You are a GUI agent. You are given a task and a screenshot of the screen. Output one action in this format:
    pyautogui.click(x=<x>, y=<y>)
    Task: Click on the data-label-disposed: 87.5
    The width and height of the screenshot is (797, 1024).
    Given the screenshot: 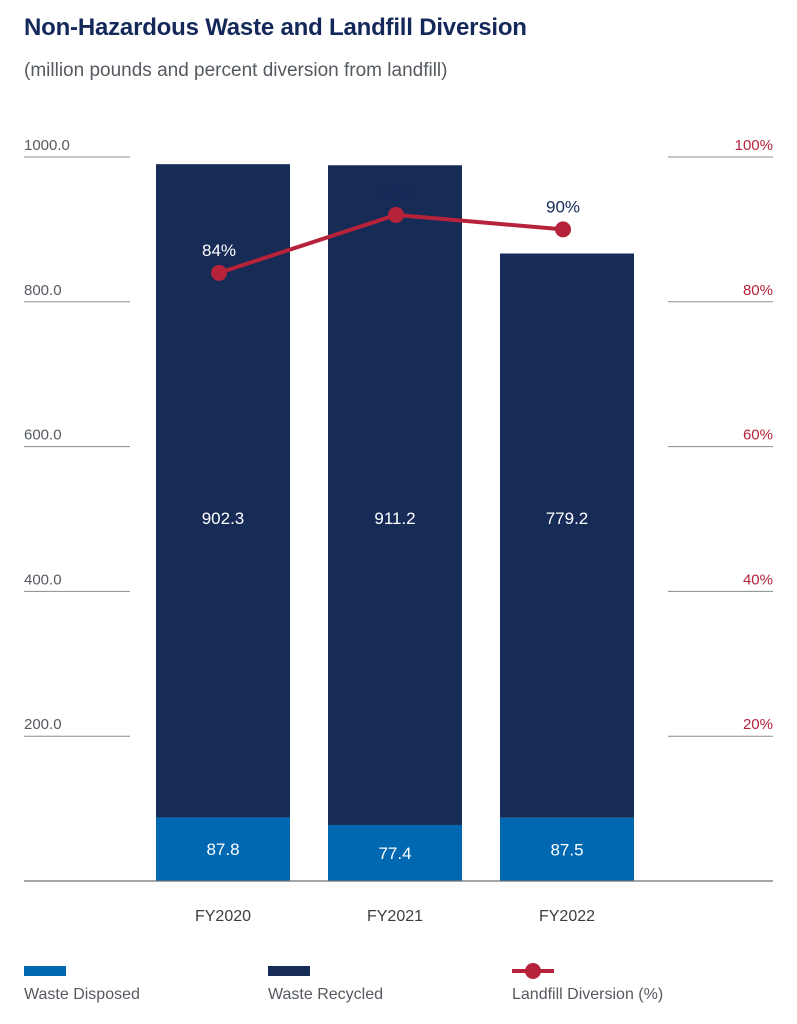 What is the action you would take?
    pyautogui.click(x=566, y=849)
    